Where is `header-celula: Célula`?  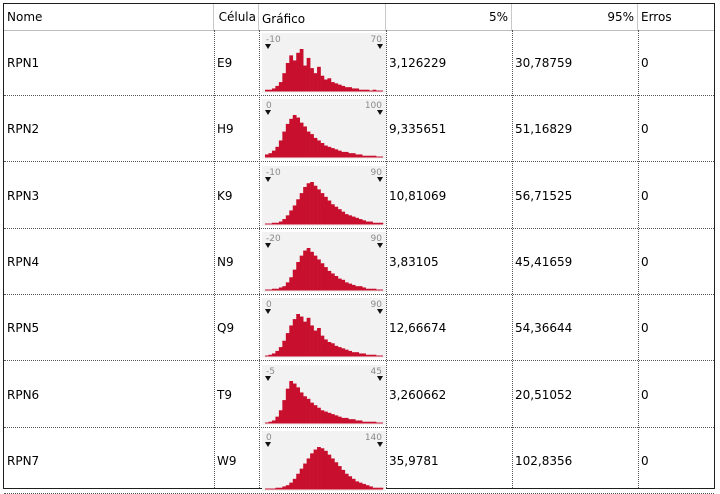 header-celula: Célula is located at coordinates (236, 17).